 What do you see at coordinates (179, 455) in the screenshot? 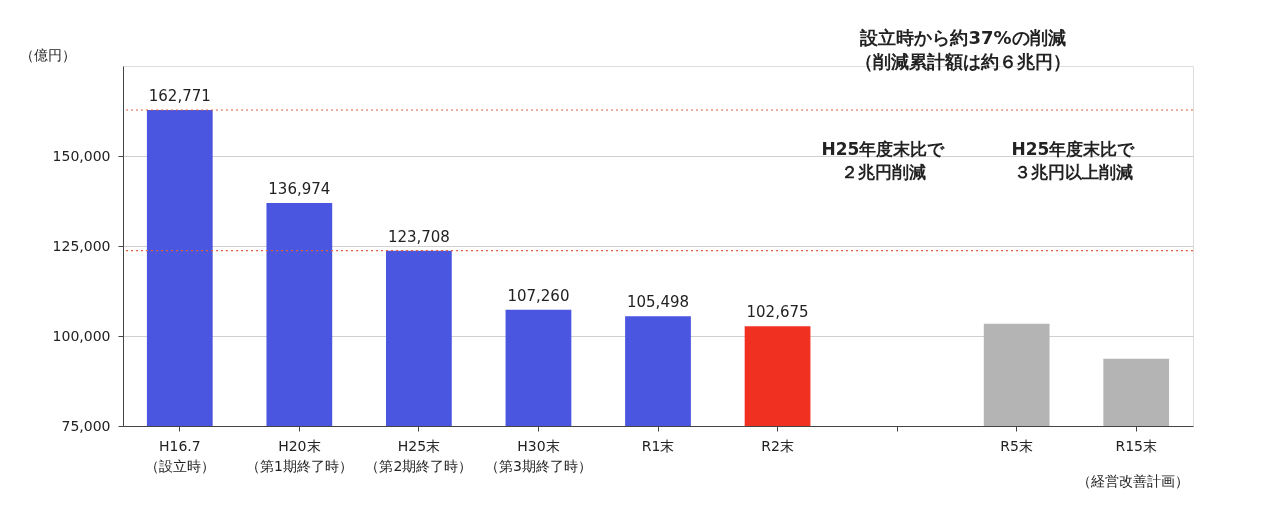
I see `x-tick-label: H16.7（設立時）` at bounding box center [179, 455].